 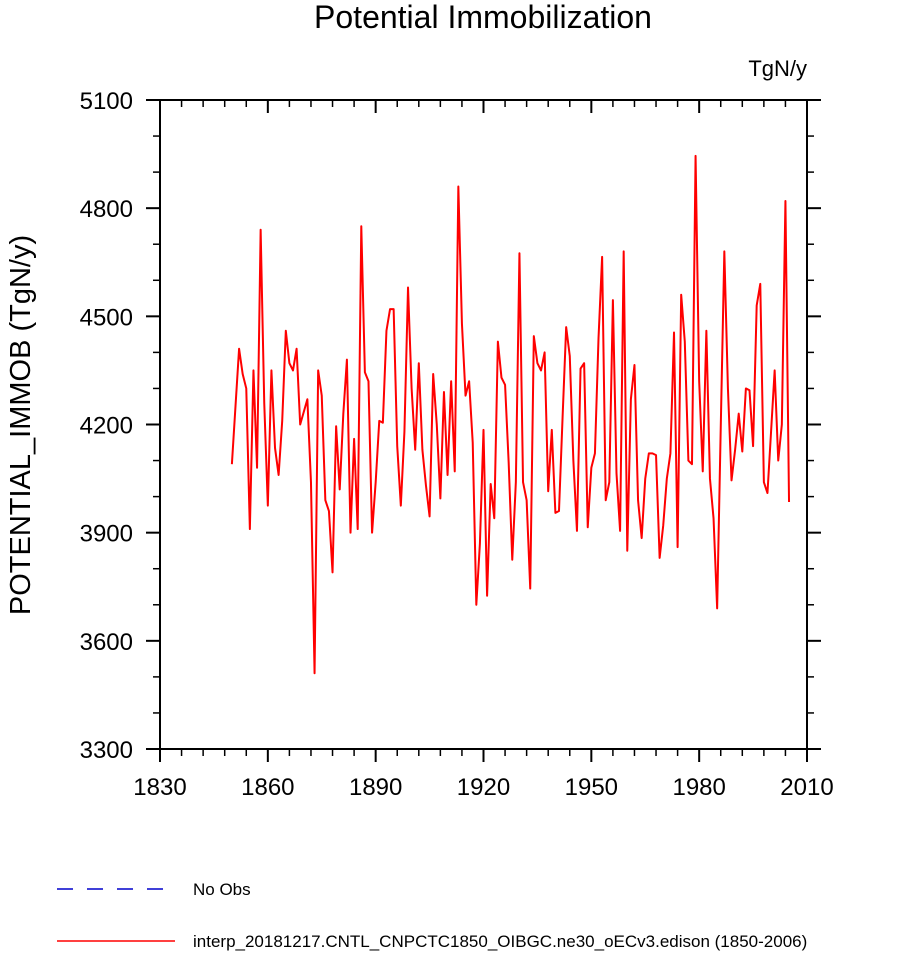 I want to click on x-tick-label: 1980, so click(x=698, y=787).